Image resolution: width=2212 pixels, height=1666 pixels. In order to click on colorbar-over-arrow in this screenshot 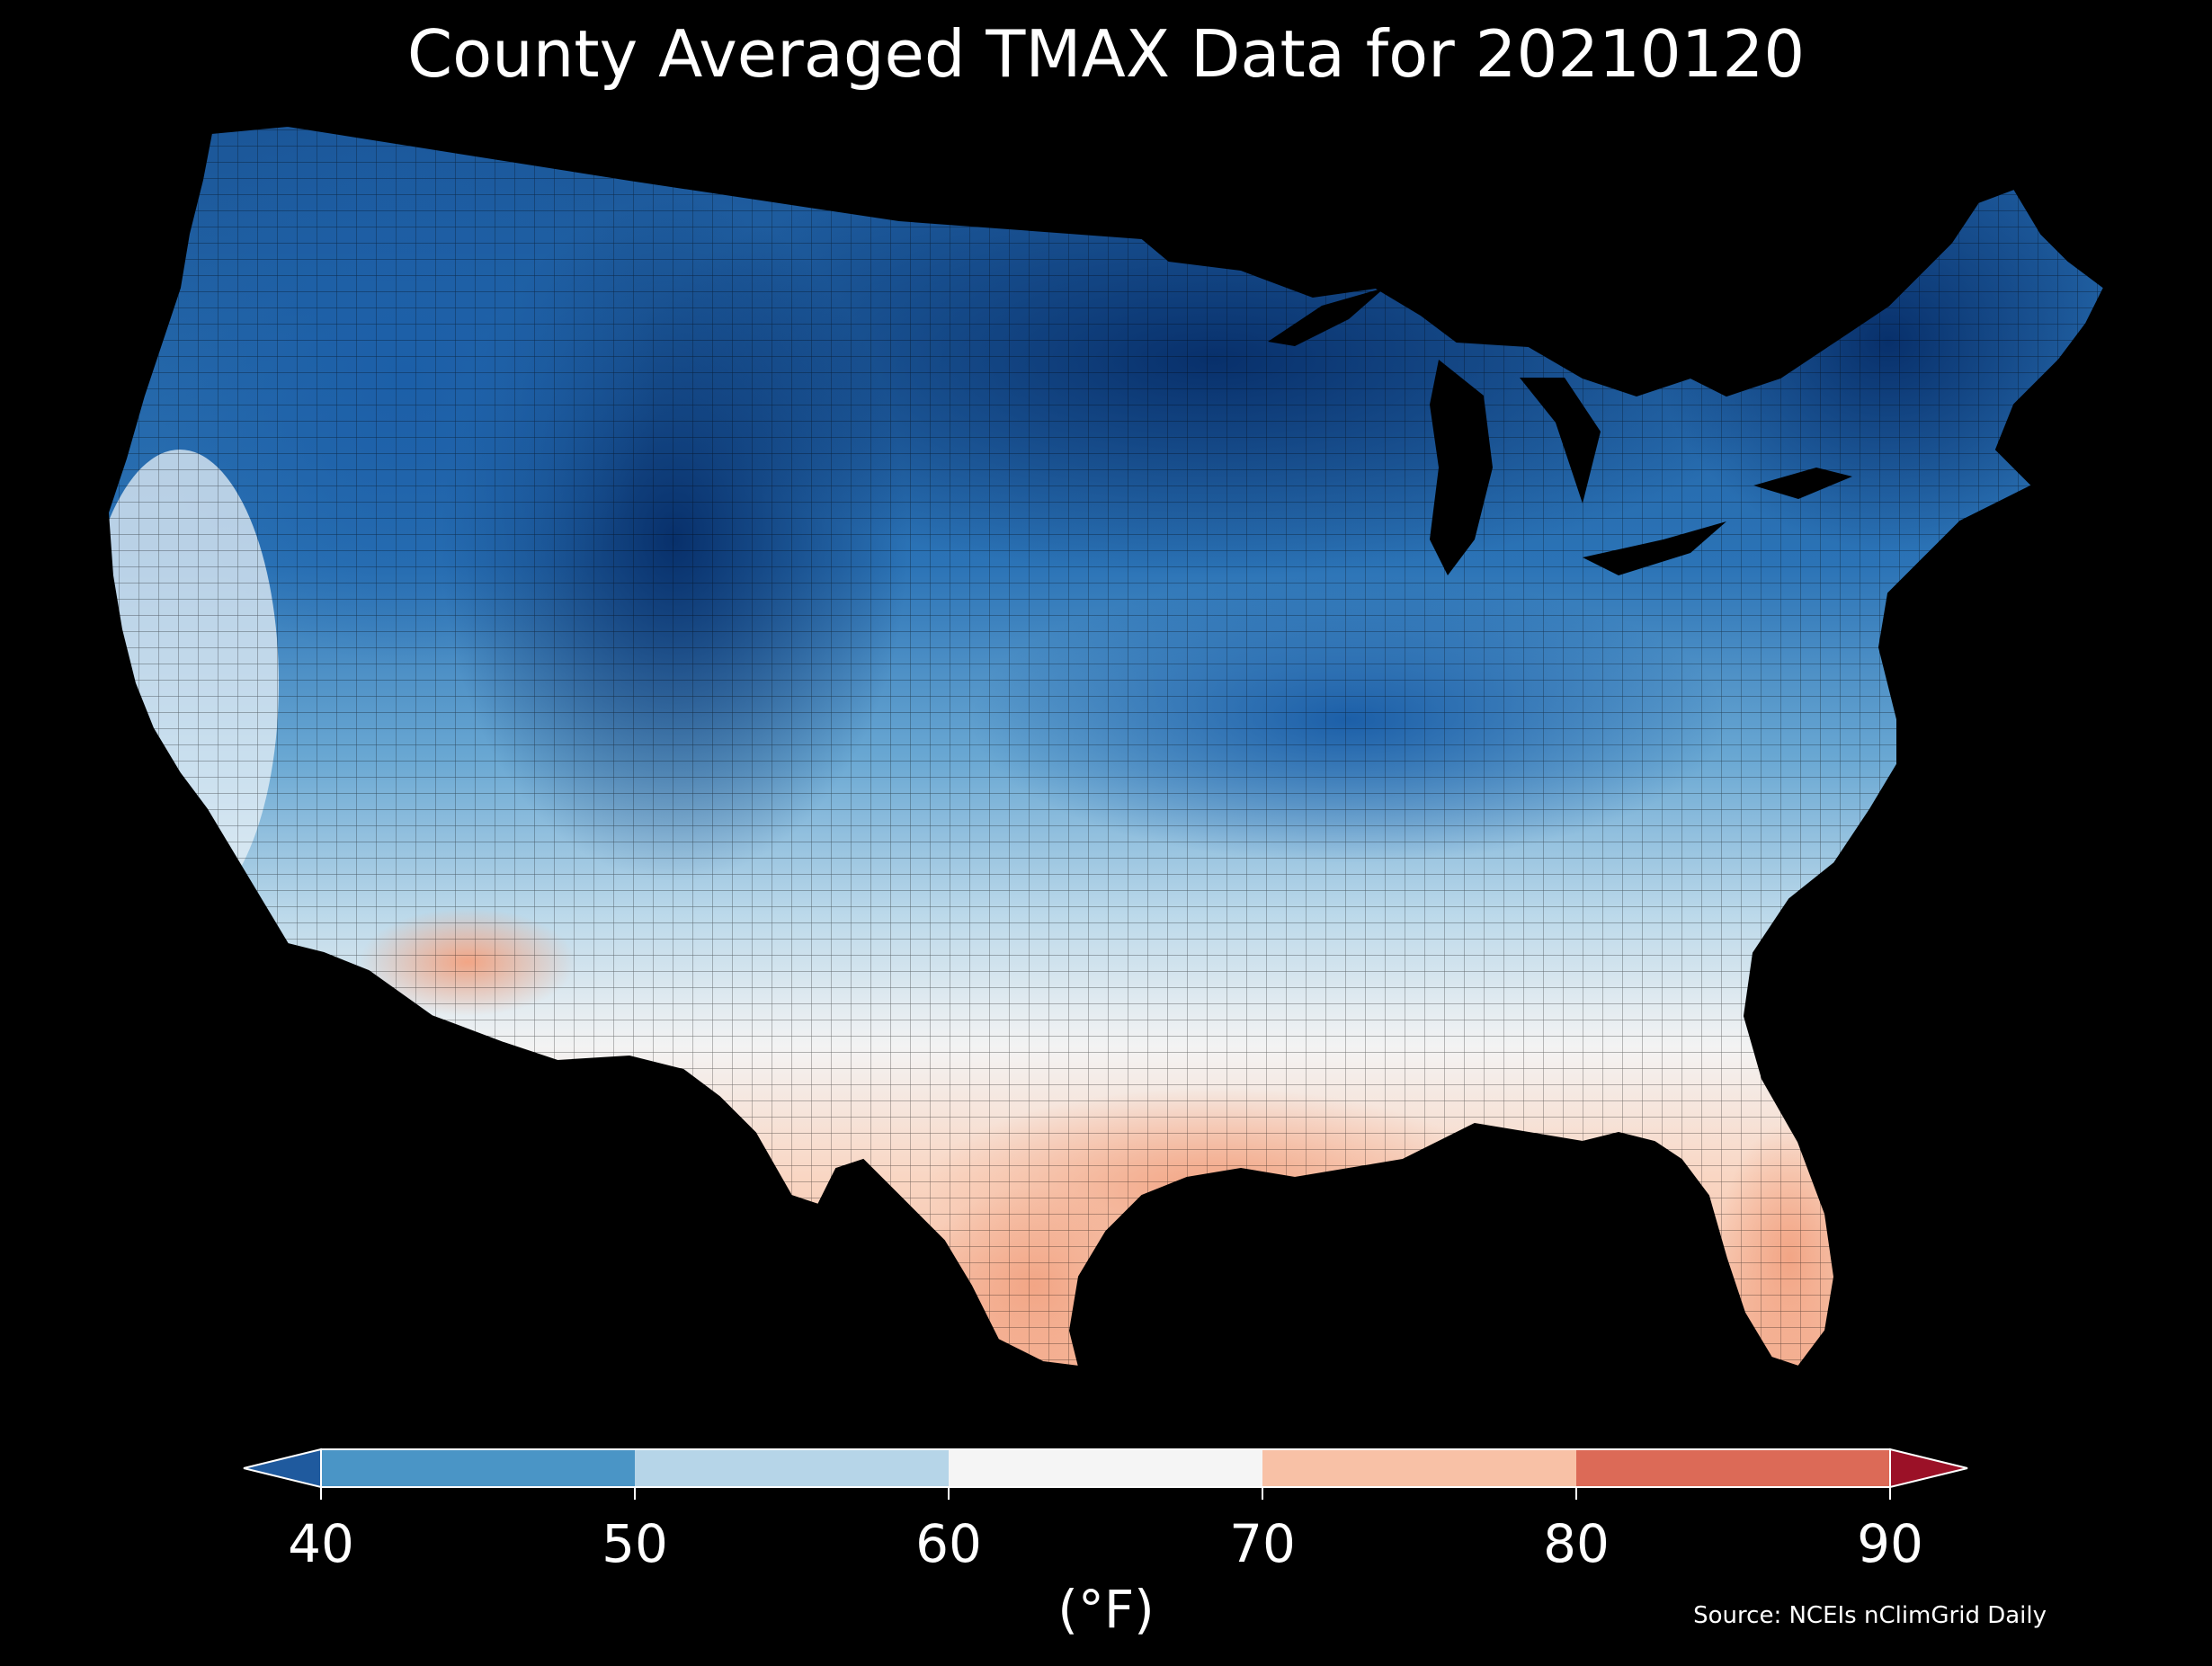, I will do `click(1928, 1468)`.